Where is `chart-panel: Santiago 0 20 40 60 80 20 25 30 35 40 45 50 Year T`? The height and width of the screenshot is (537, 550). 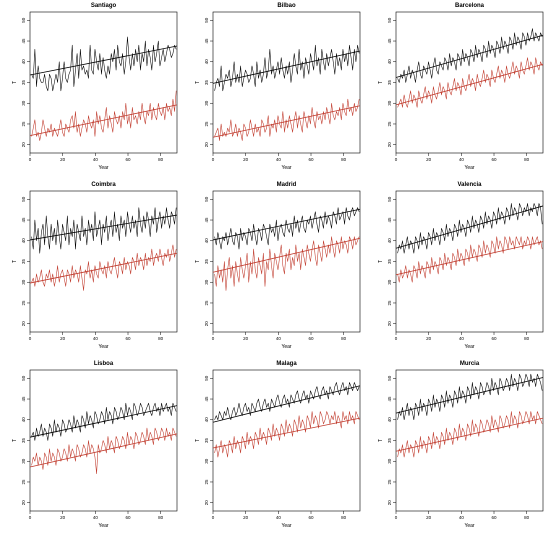 chart-panel: Santiago 0 20 40 60 80 20 25 30 35 40 45 50 Year T is located at coordinates (91, 89).